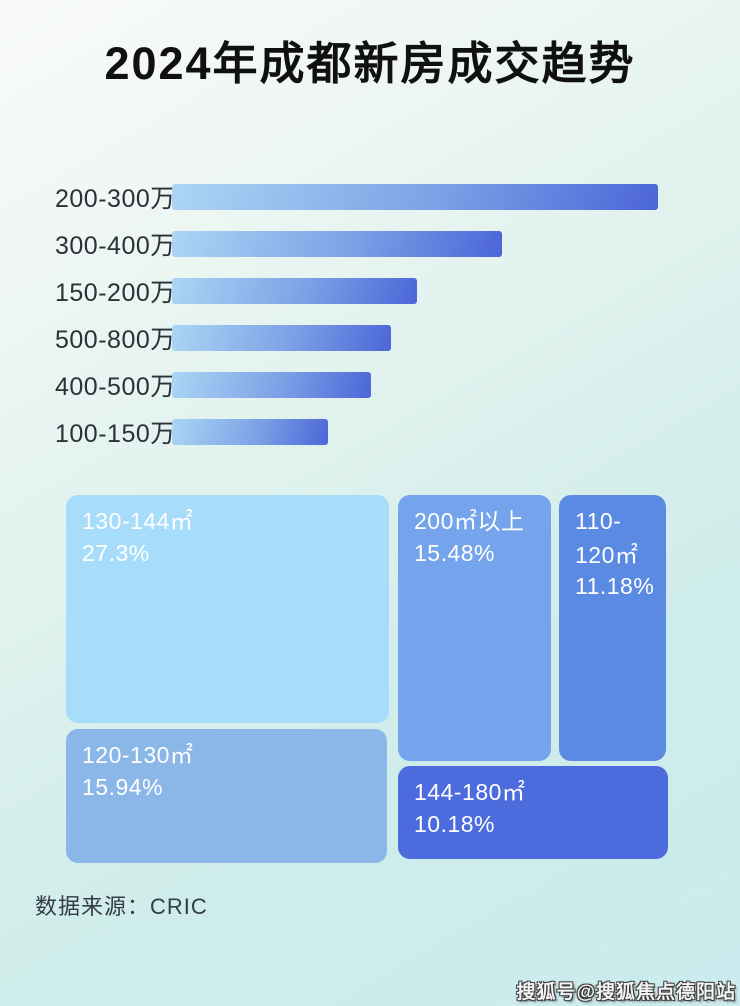  Describe the element at coordinates (115, 340) in the screenshot. I see `bar-category-label: 500-800万` at that location.